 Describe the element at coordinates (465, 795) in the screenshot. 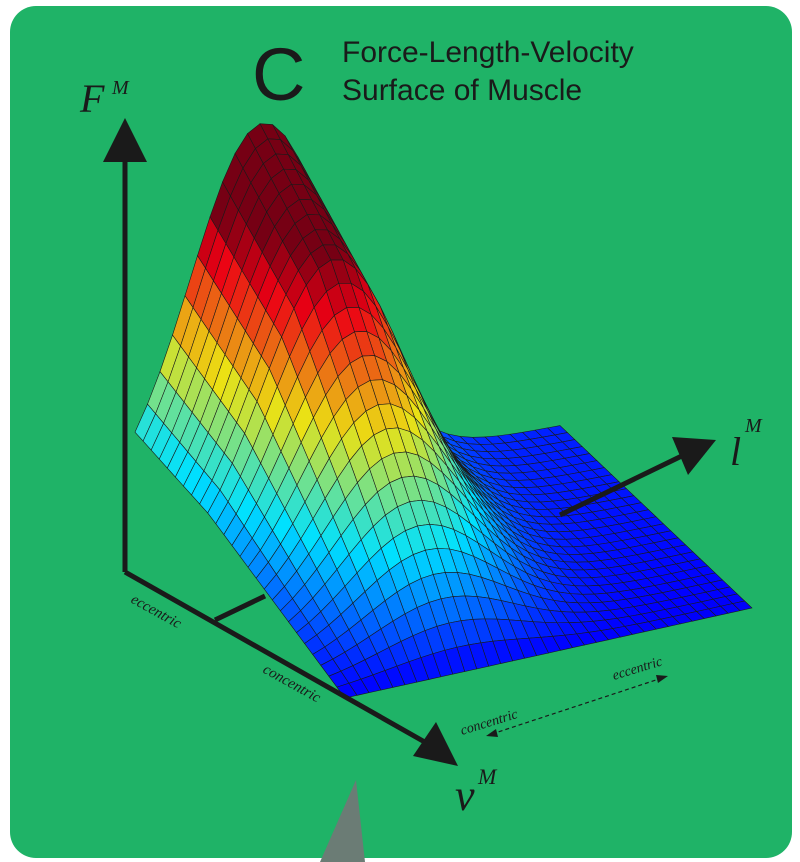

I see `axis-symbol: v` at that location.